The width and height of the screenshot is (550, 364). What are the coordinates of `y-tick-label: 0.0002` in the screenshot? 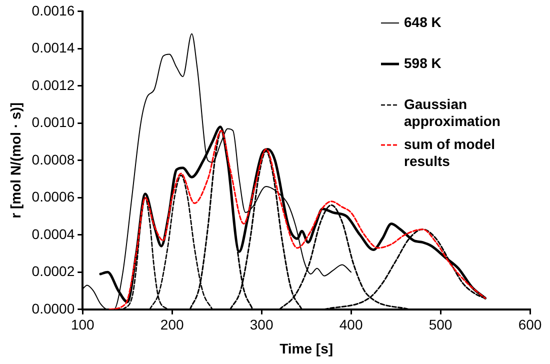 It's located at (53, 271).